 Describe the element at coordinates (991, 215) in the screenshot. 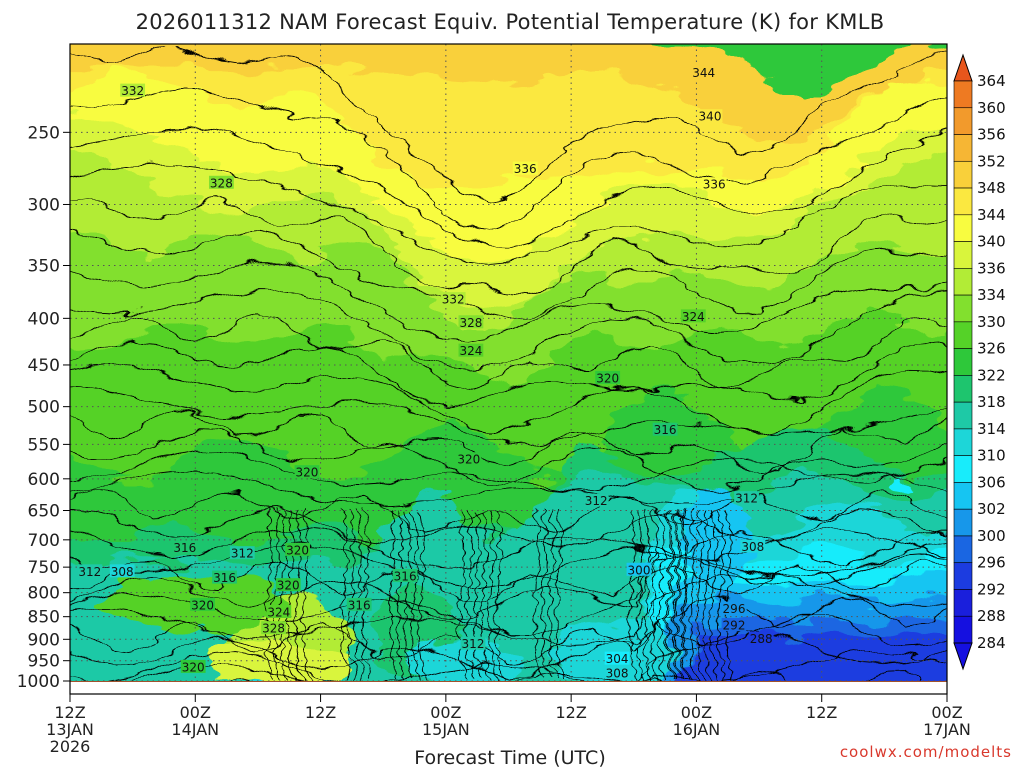

I see `colorbar-tick-label: 344` at that location.